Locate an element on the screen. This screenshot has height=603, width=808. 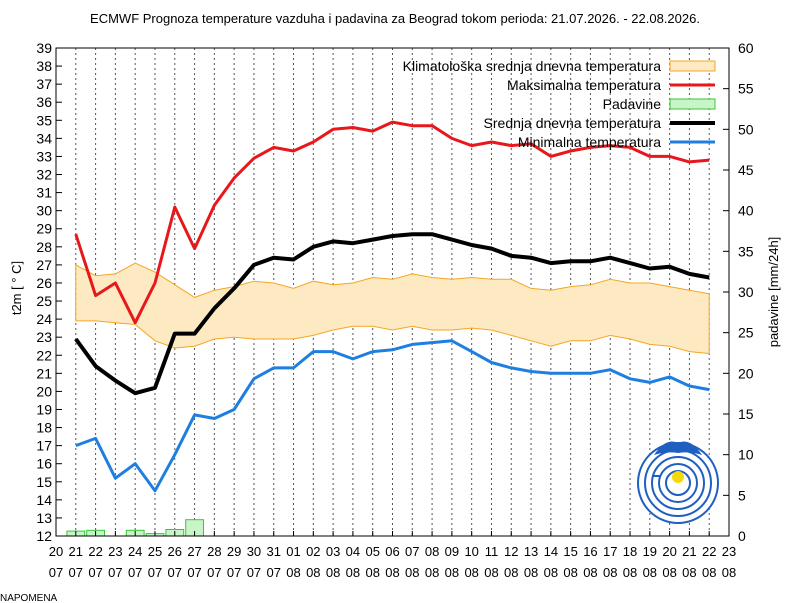
x-tick-day-label: 11 is located at coordinates (492, 551).